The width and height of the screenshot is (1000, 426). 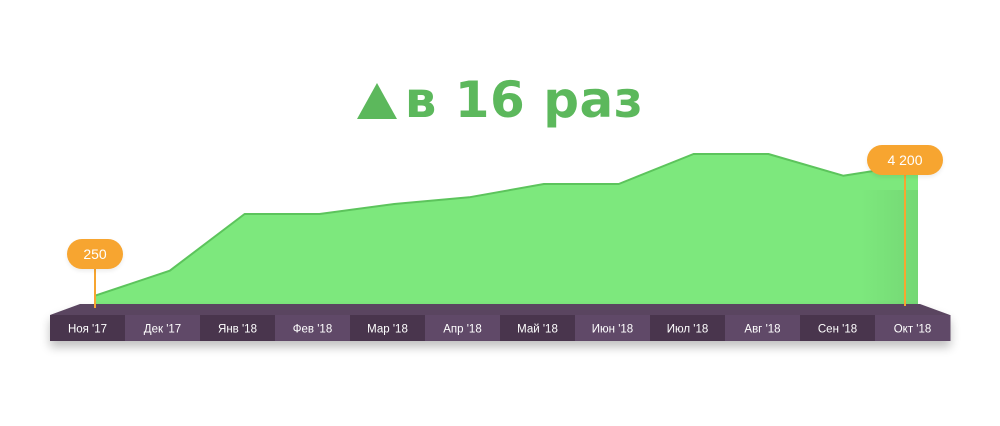 I want to click on x-tick-label: Июн '18, so click(x=612, y=330).